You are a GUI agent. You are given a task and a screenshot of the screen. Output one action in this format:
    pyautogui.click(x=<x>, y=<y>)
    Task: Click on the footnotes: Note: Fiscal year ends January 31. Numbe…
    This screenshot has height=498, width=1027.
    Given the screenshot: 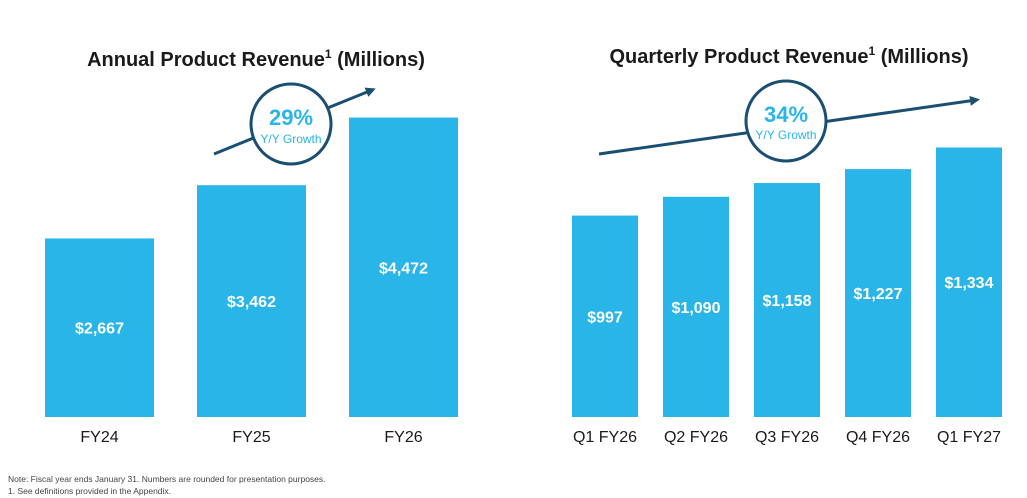 What is the action you would take?
    pyautogui.click(x=167, y=485)
    